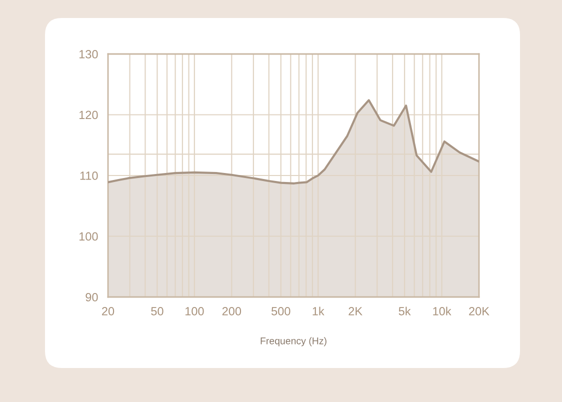  I want to click on y-tick-label: 90, so click(92, 297).